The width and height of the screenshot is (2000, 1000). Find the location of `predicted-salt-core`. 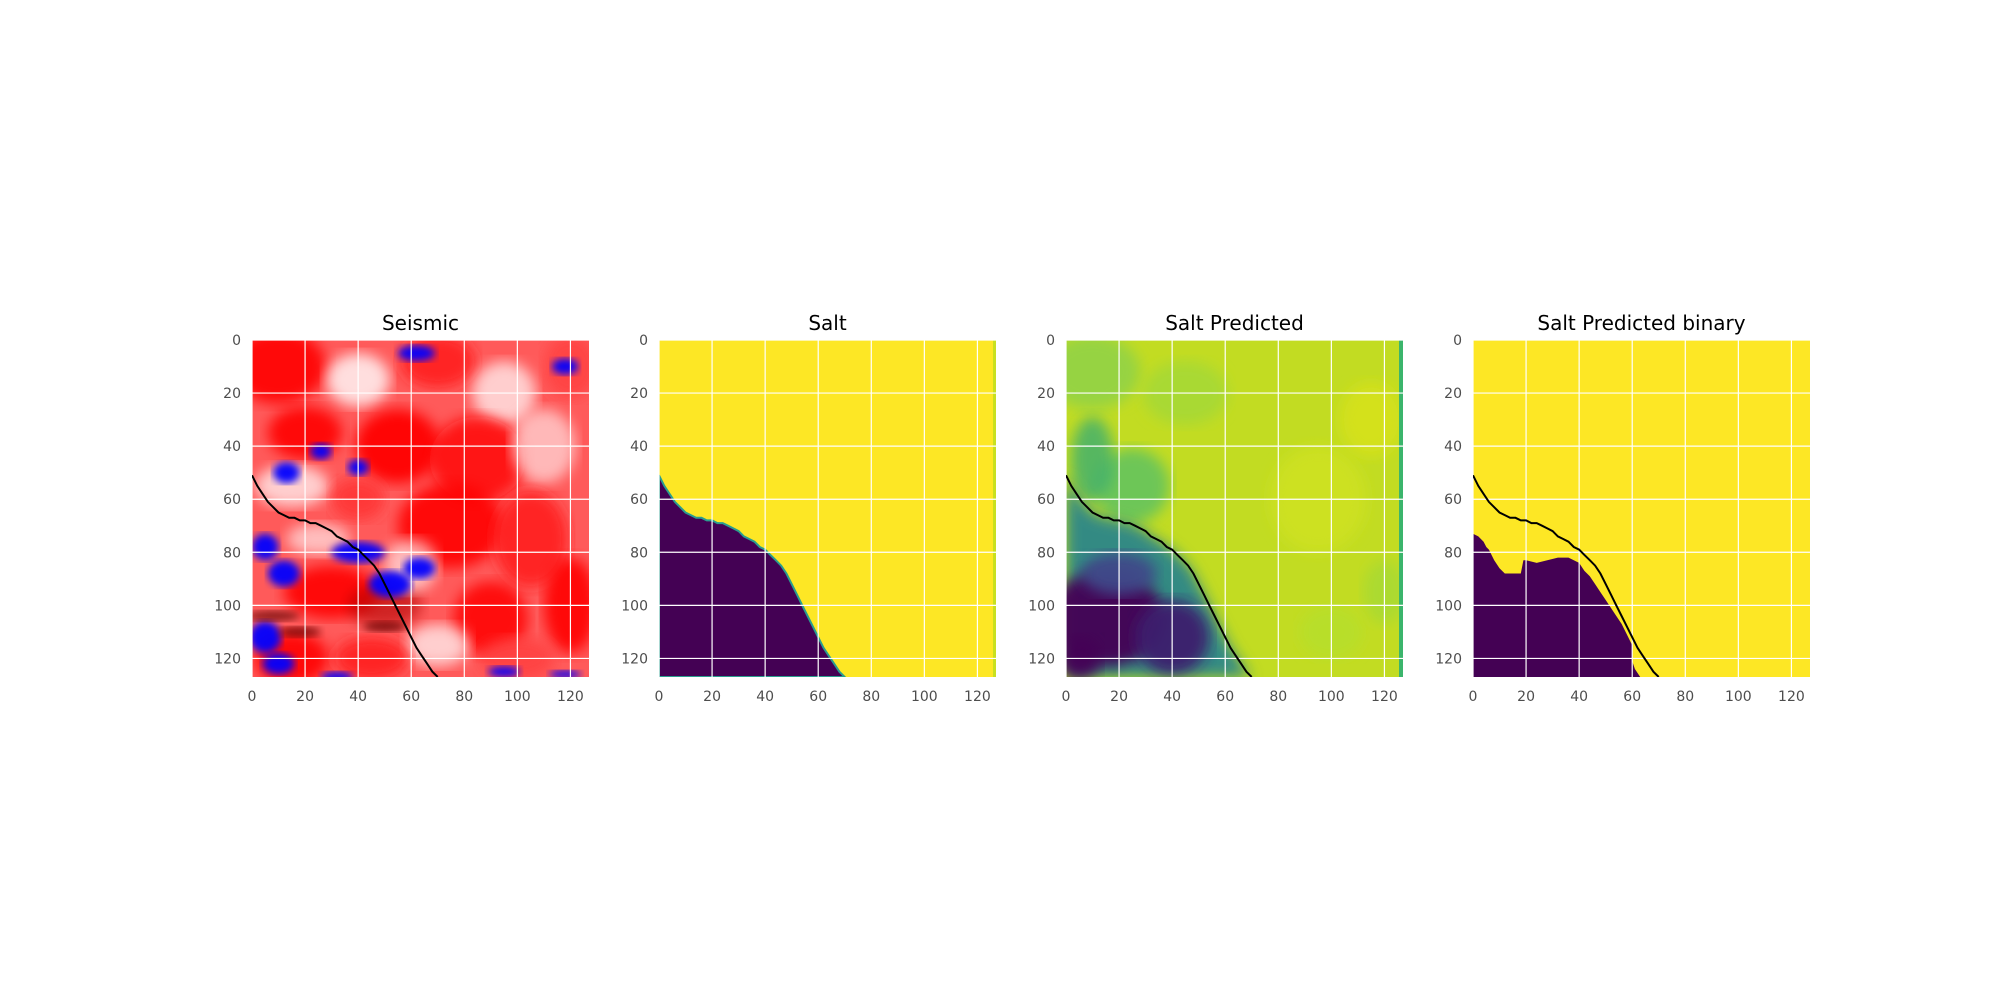

predicted-salt-core is located at coordinates (1083, 657).